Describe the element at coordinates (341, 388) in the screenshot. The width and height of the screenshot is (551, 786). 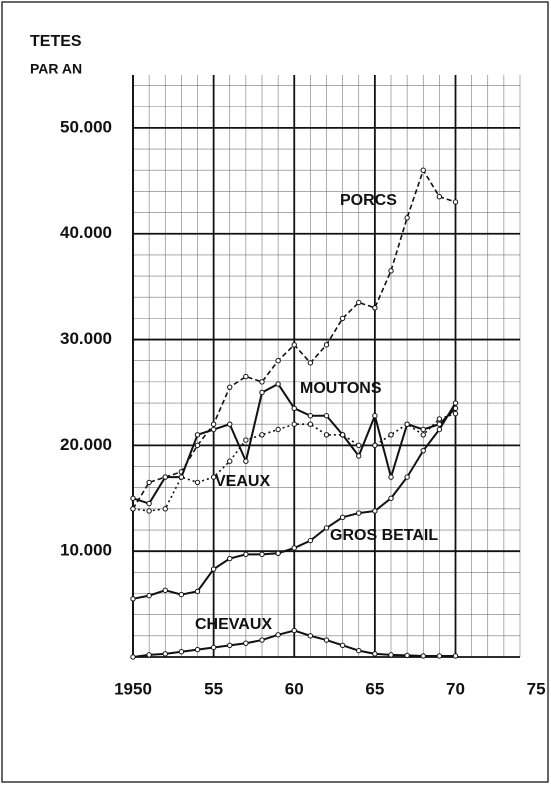
I see `series-label: MOUTONS` at that location.